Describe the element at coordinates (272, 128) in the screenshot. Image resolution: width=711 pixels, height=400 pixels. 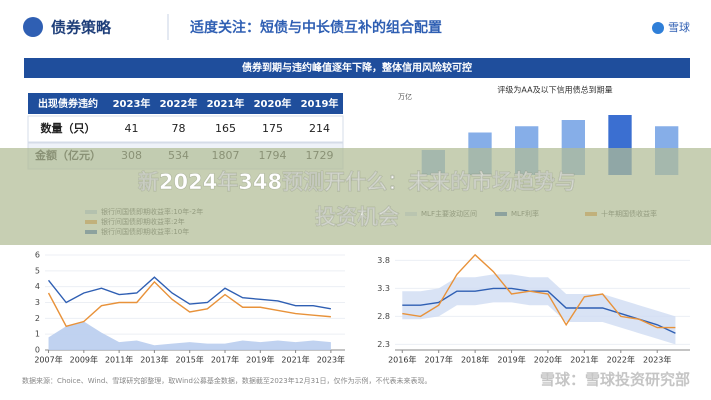
I see `table-cell: 175` at that location.